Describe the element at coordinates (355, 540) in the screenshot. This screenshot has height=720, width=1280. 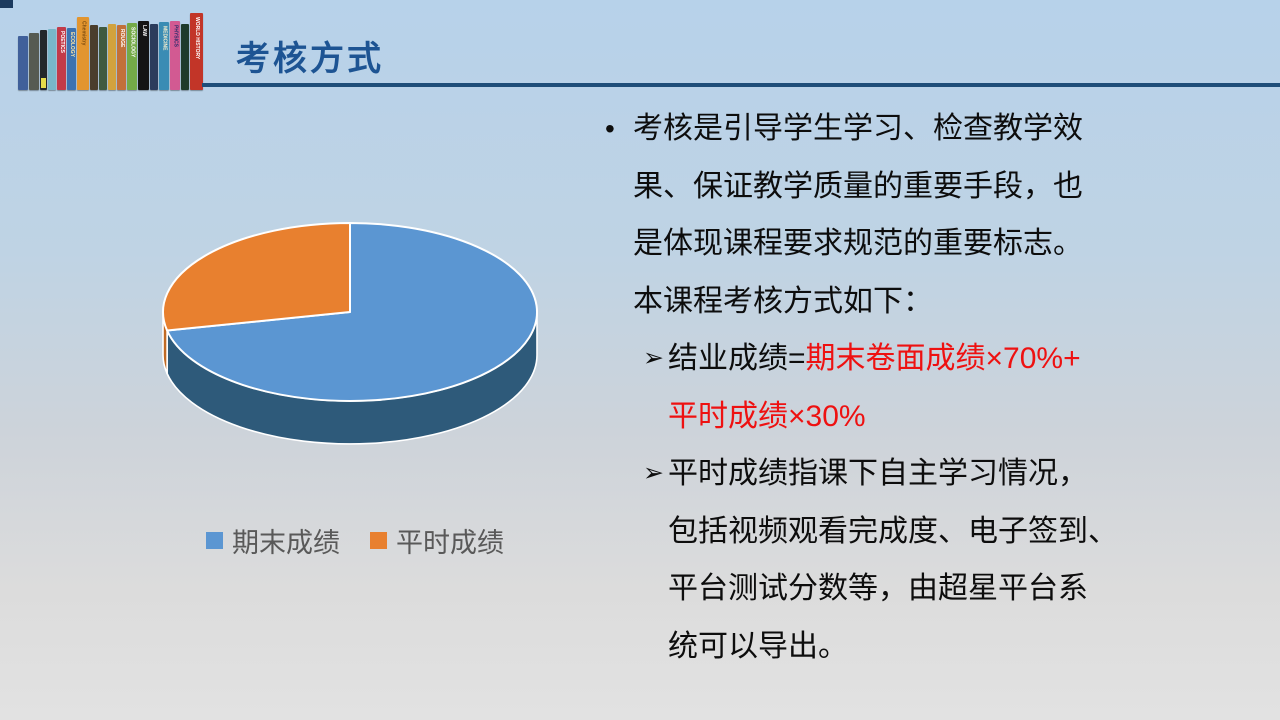
I see `chart-legend: 期末成绩 平时成绩` at that location.